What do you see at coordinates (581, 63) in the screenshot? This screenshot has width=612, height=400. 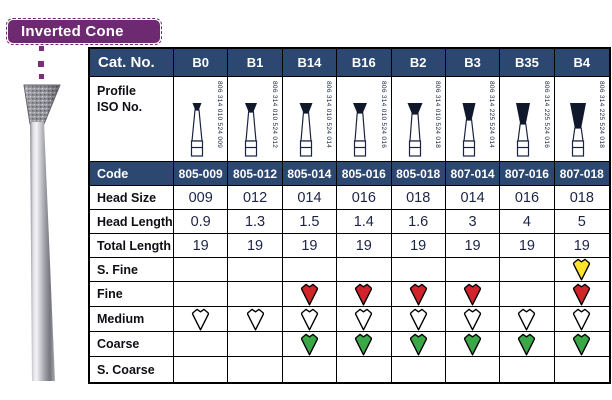 I see `column-header-b4: B4` at bounding box center [581, 63].